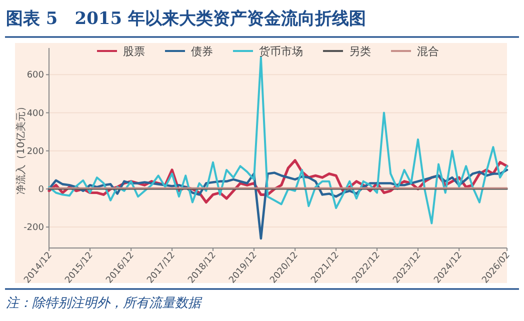  What do you see at coordinates (360, 51) in the screenshot?
I see `legend-label: 另类` at bounding box center [360, 51].